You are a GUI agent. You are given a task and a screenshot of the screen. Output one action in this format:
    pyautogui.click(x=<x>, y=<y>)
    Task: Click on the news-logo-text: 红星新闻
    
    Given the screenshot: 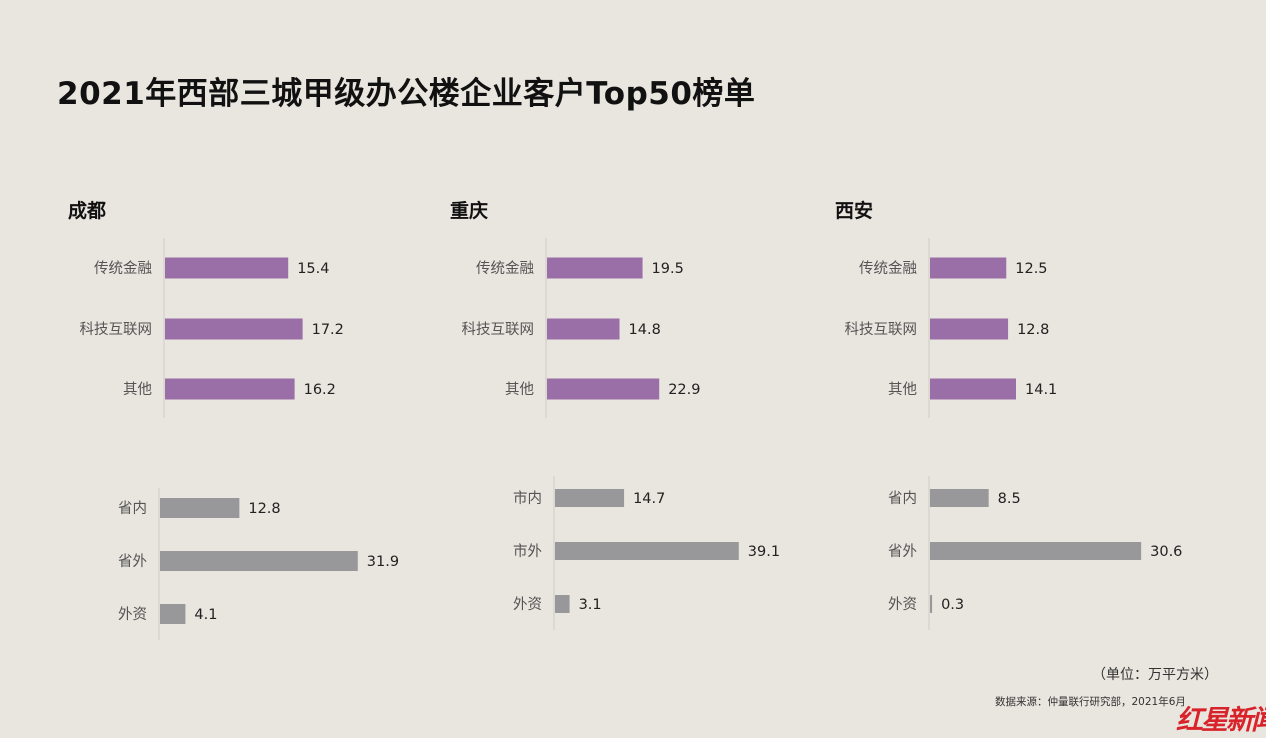 What is the action you would take?
    pyautogui.click(x=1221, y=720)
    